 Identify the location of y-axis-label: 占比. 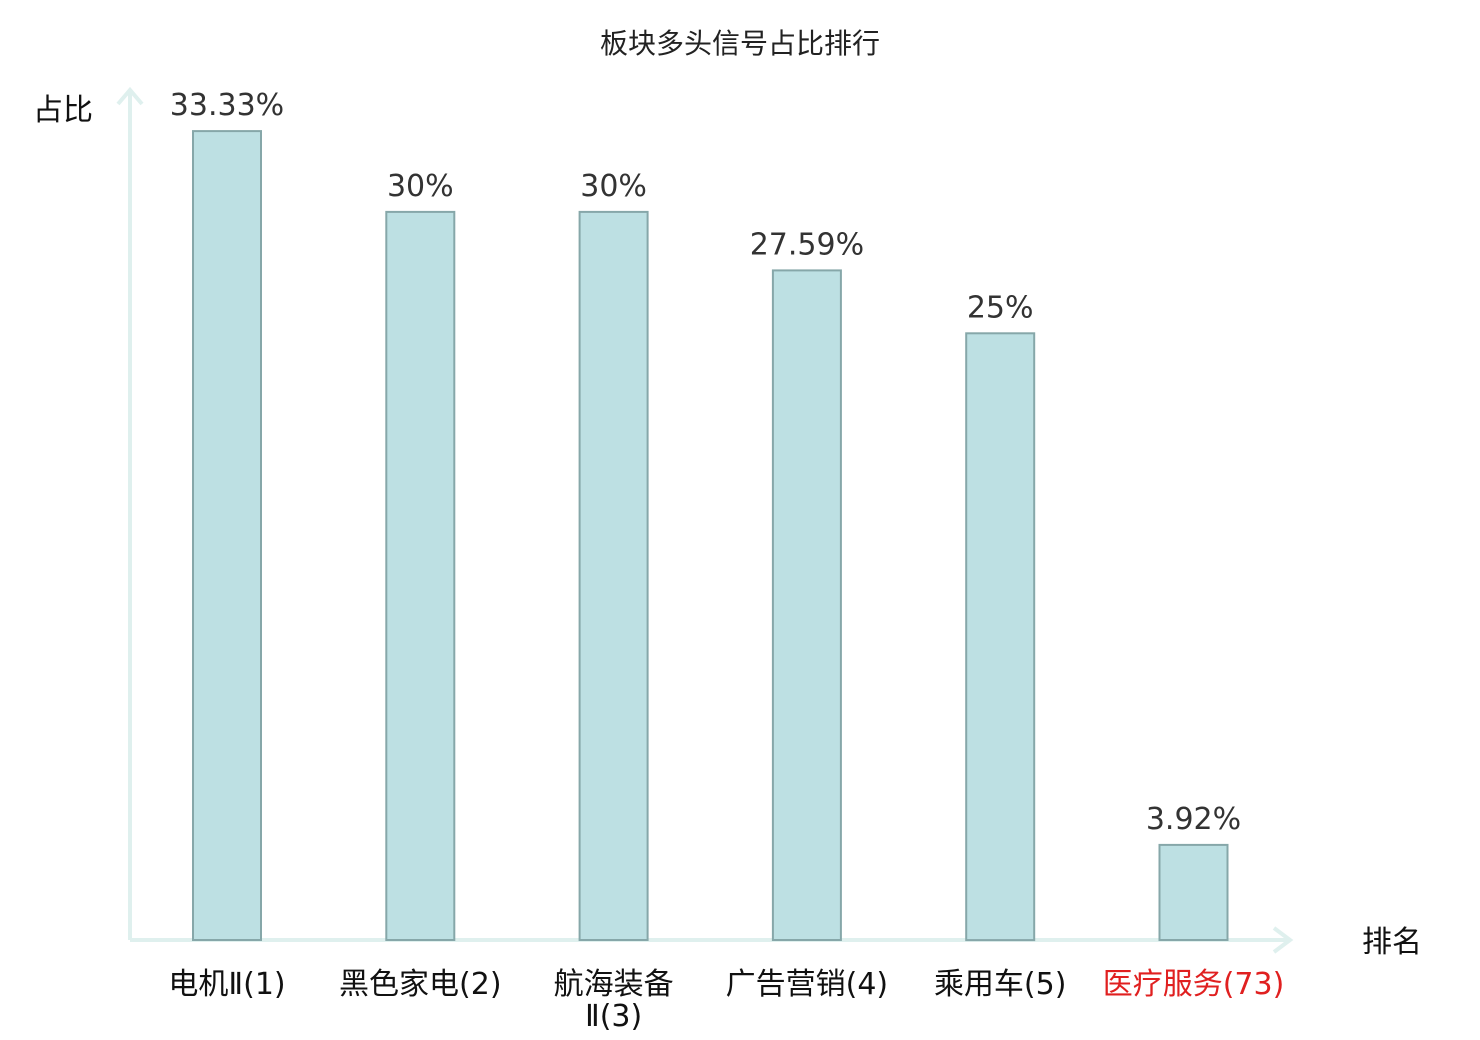
(63, 110).